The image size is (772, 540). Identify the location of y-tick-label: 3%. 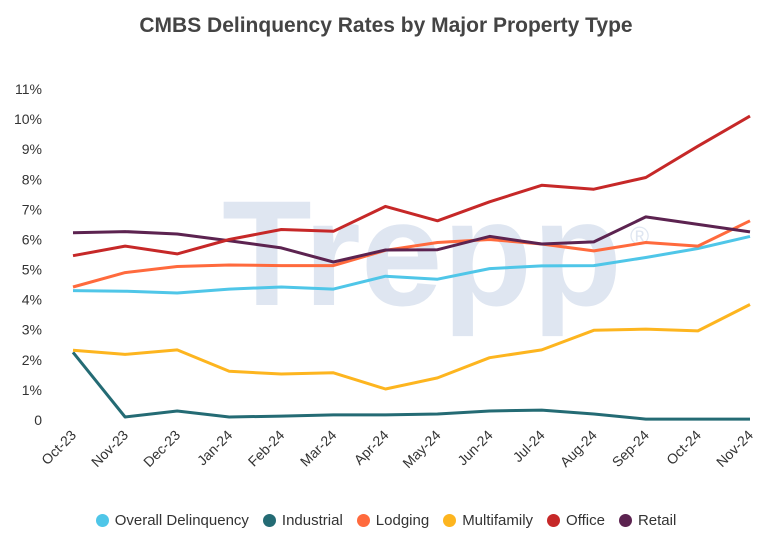
(32, 330).